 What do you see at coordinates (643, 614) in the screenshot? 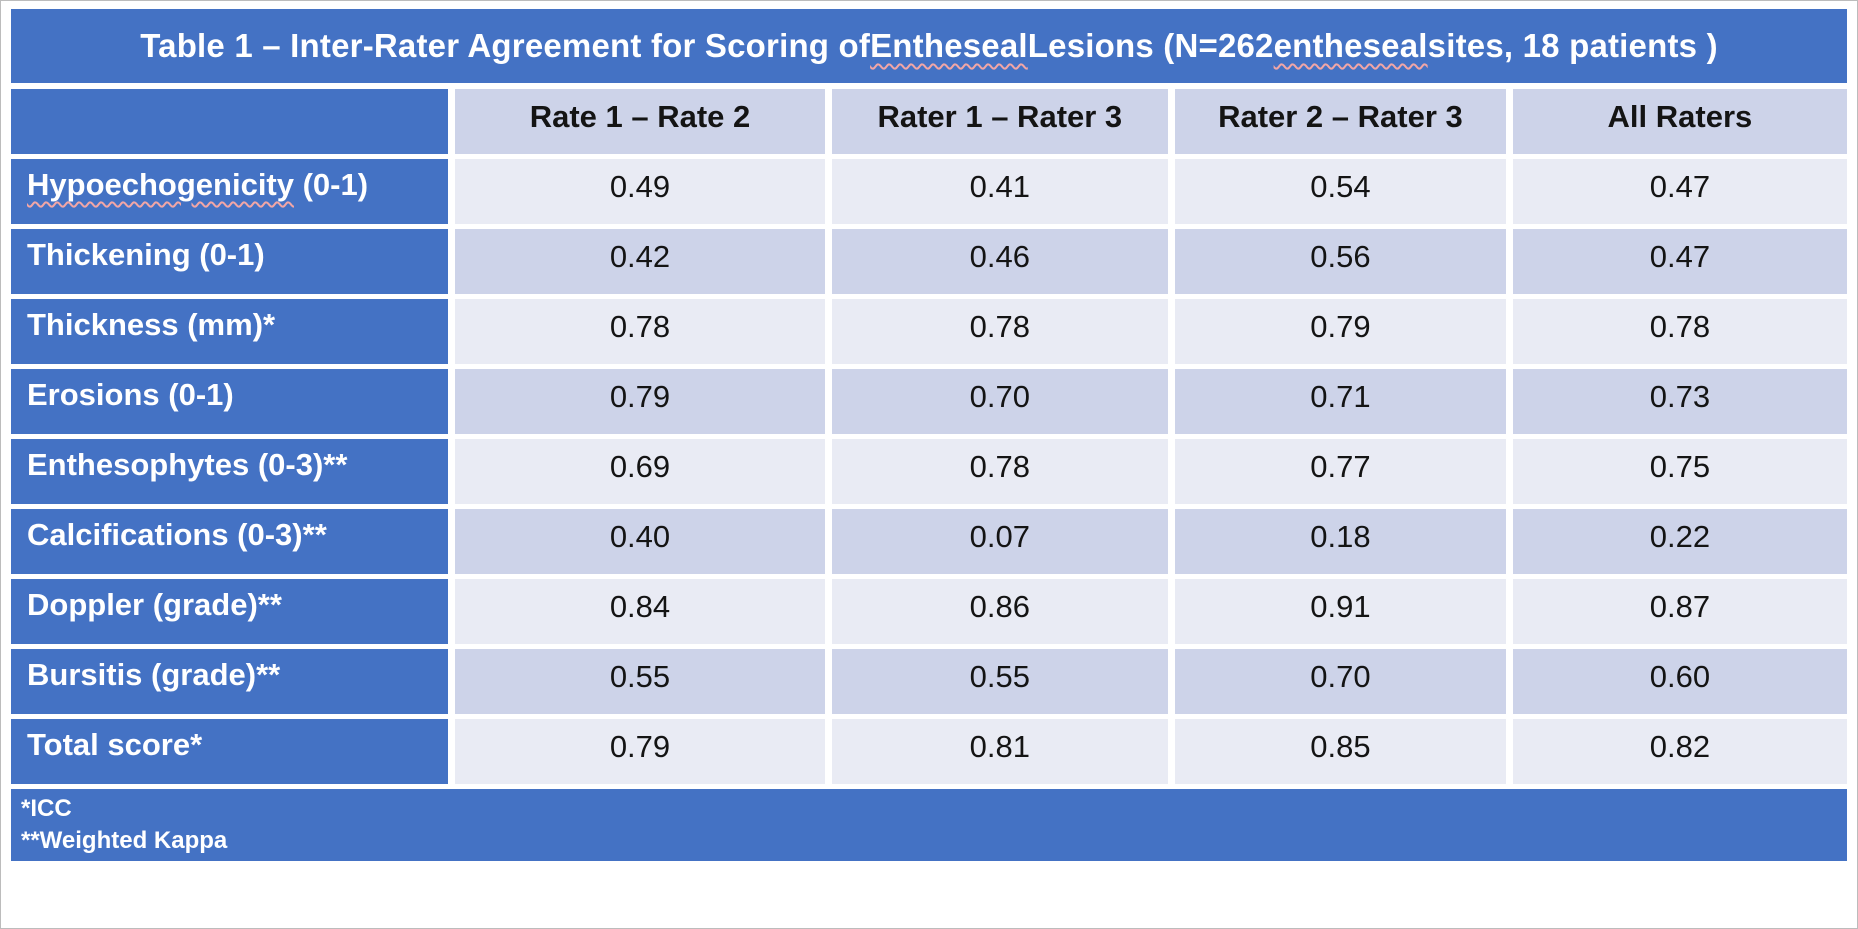
I see `value-cell: 0.84` at bounding box center [643, 614].